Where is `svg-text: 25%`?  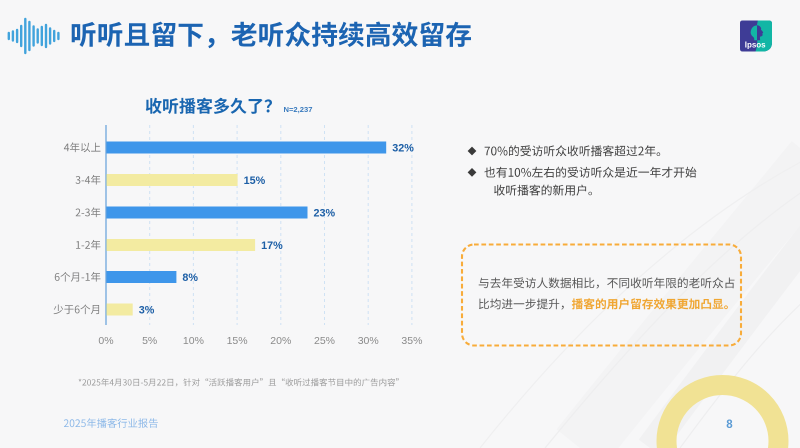 svg-text: 25% is located at coordinates (324, 341).